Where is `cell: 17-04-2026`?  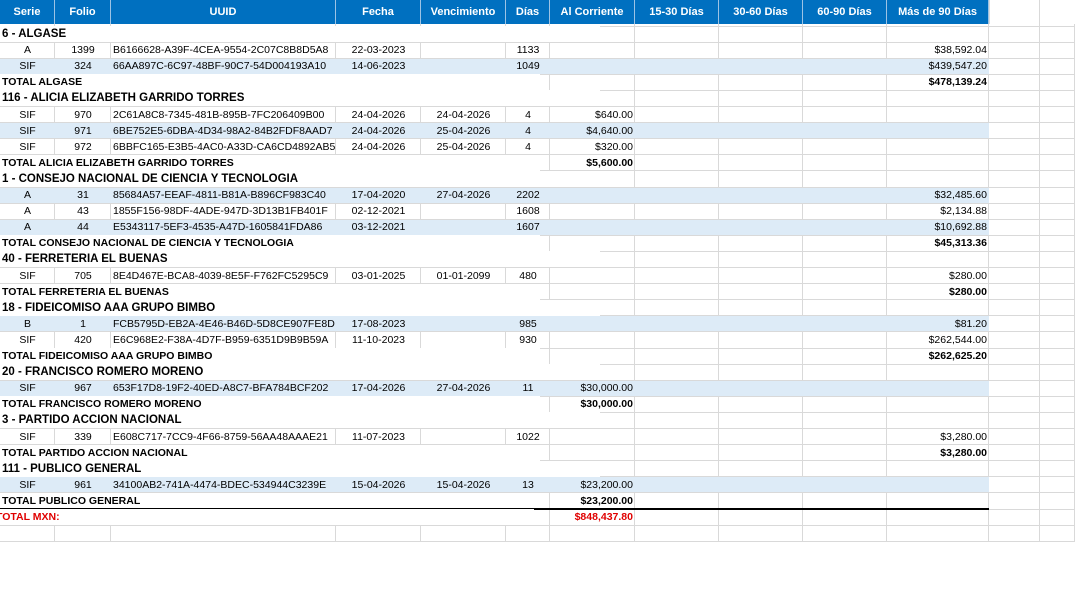 cell: 17-04-2026 is located at coordinates (378, 388).